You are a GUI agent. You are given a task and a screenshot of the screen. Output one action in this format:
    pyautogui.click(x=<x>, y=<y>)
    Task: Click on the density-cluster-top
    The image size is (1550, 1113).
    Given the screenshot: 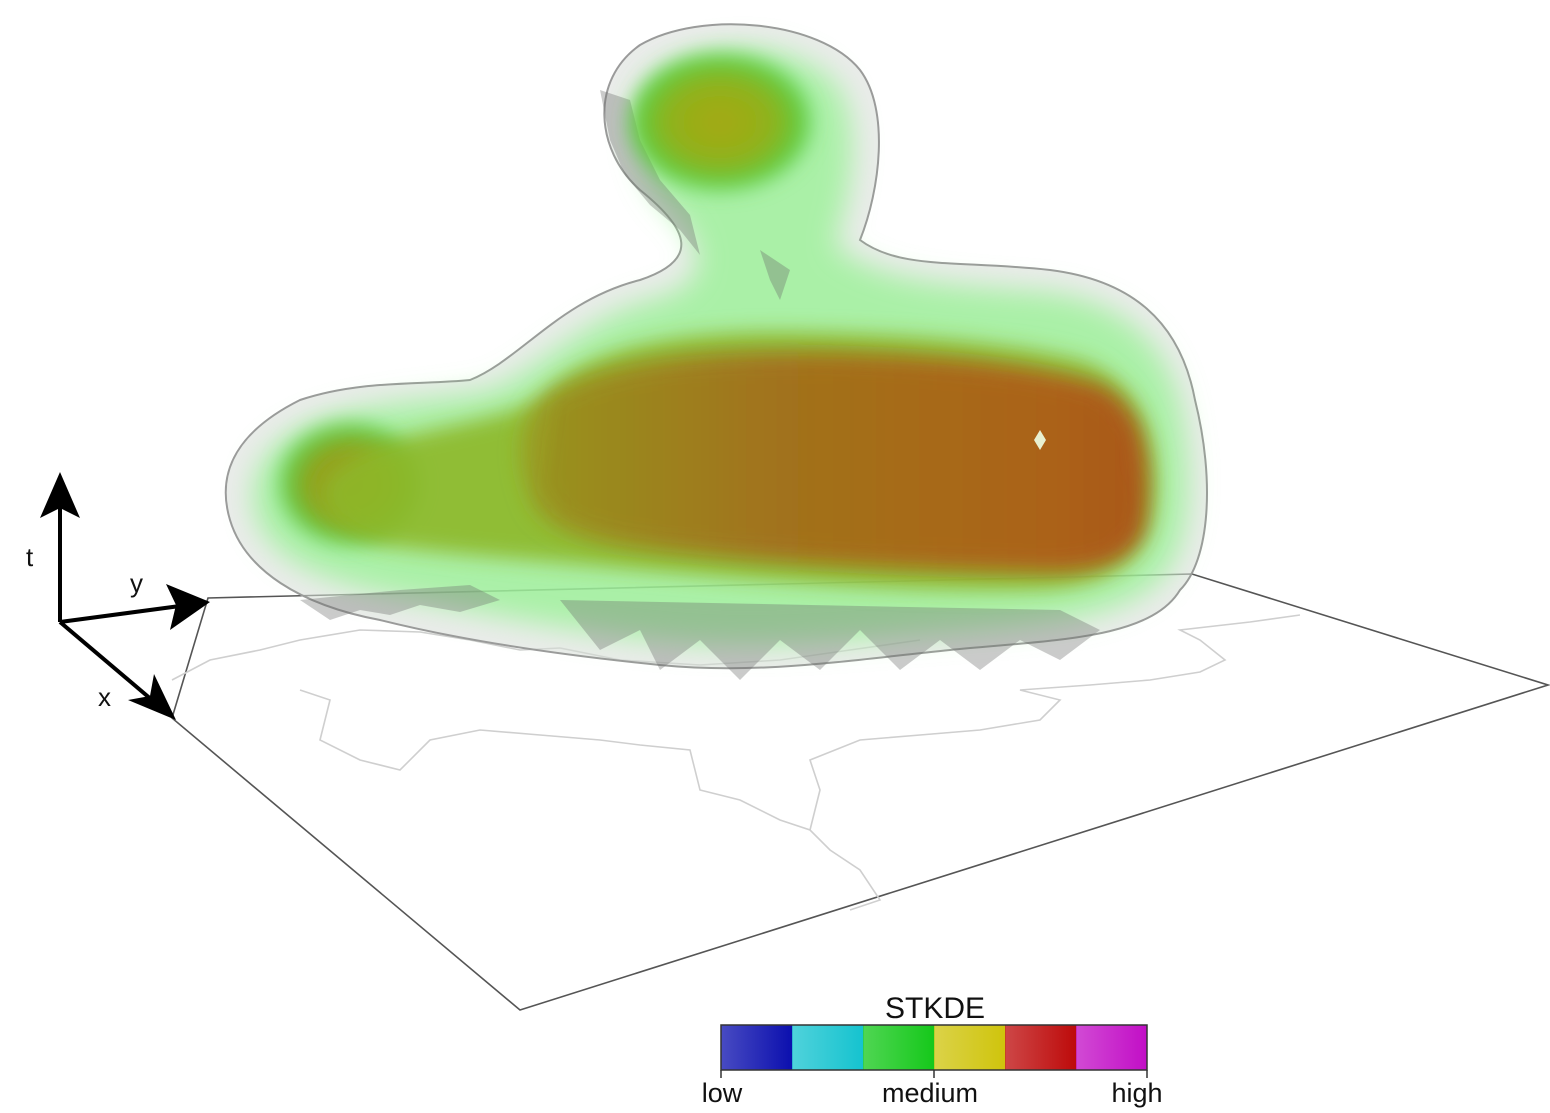 What is the action you would take?
    pyautogui.click(x=720, y=122)
    